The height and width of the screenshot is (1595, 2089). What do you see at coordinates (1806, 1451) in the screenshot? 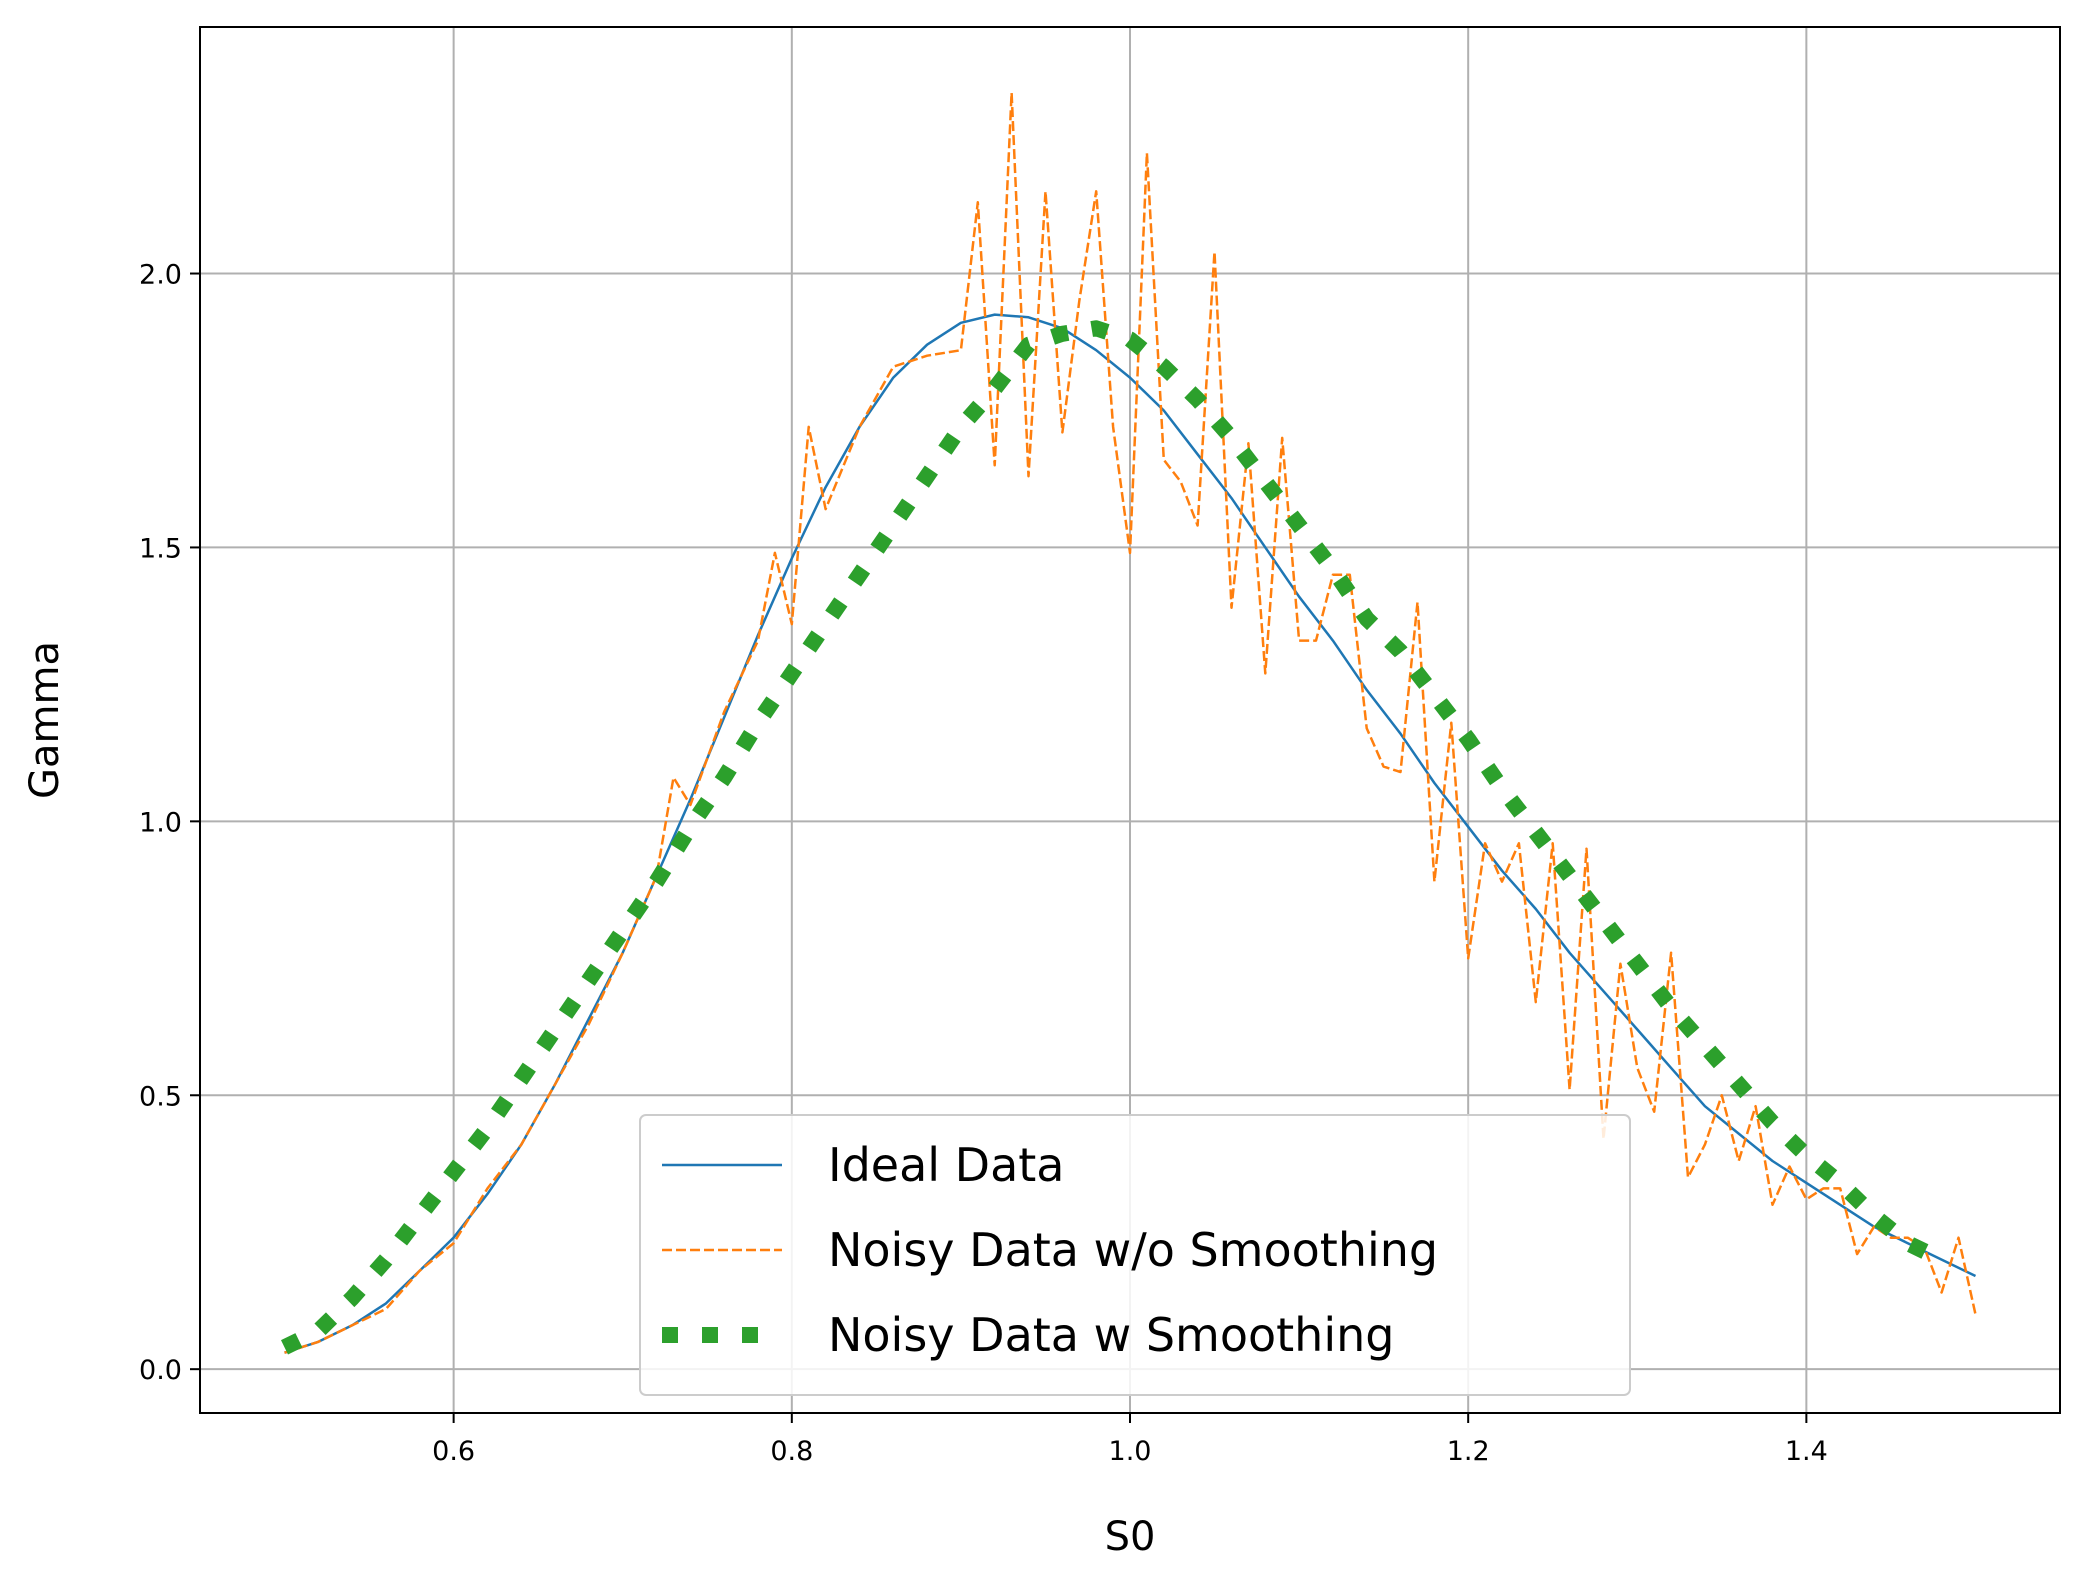
I see `x-tick-label: 1.4` at bounding box center [1806, 1451].